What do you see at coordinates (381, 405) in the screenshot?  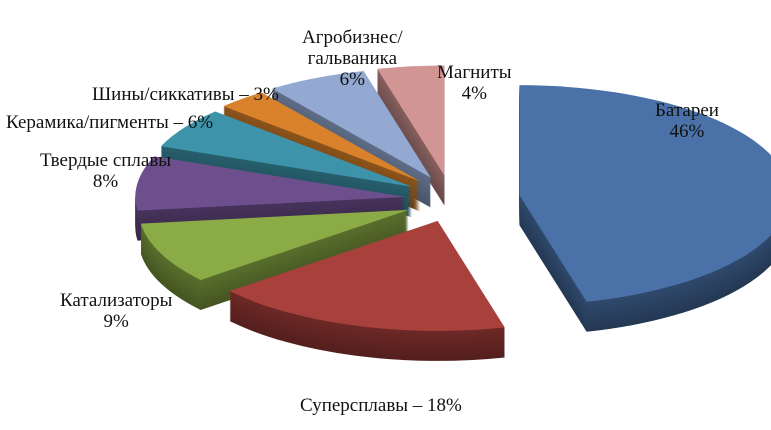 I see `label-superalloys: Суперсплавы – 18%` at bounding box center [381, 405].